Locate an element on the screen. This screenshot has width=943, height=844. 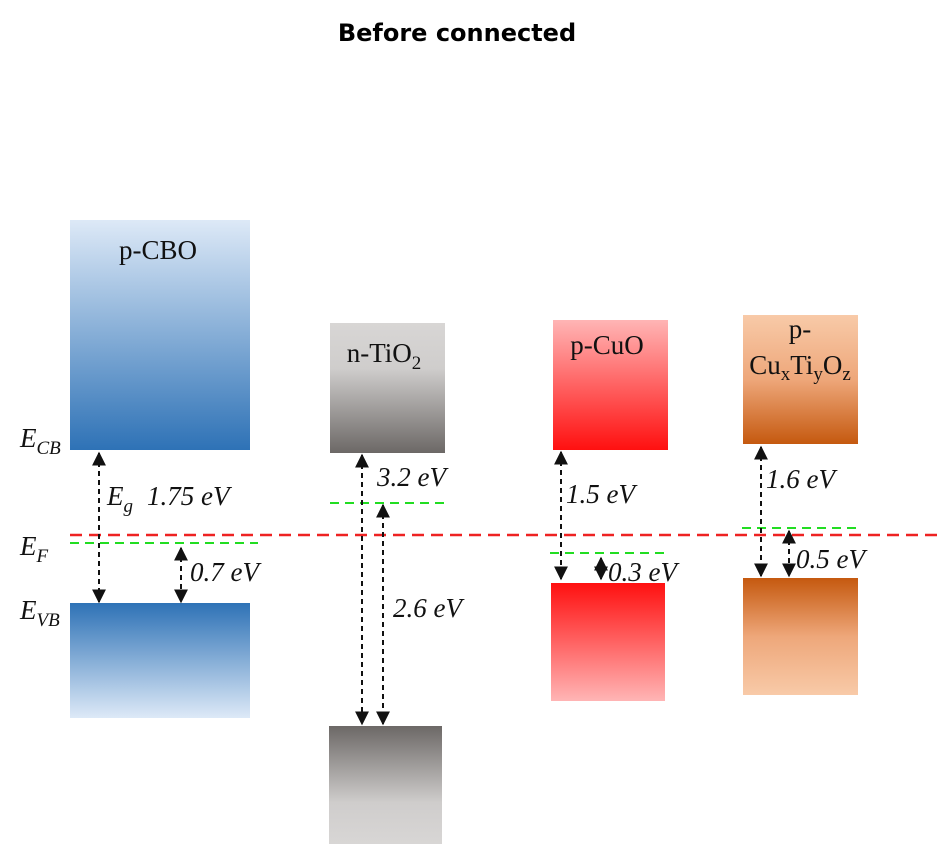
energy-label: 1.6 eV is located at coordinates (802, 479).